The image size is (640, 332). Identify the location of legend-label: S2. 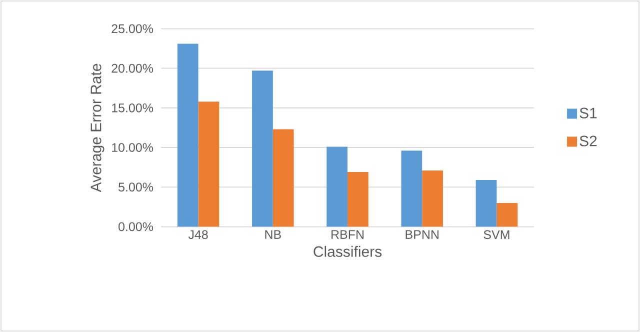
(588, 141).